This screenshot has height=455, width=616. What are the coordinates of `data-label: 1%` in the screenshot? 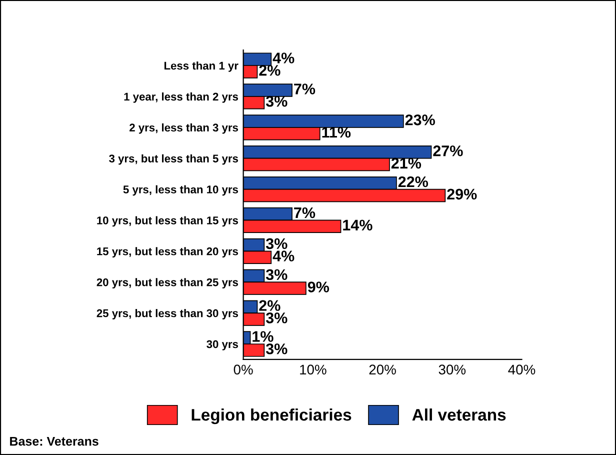 It's located at (263, 336).